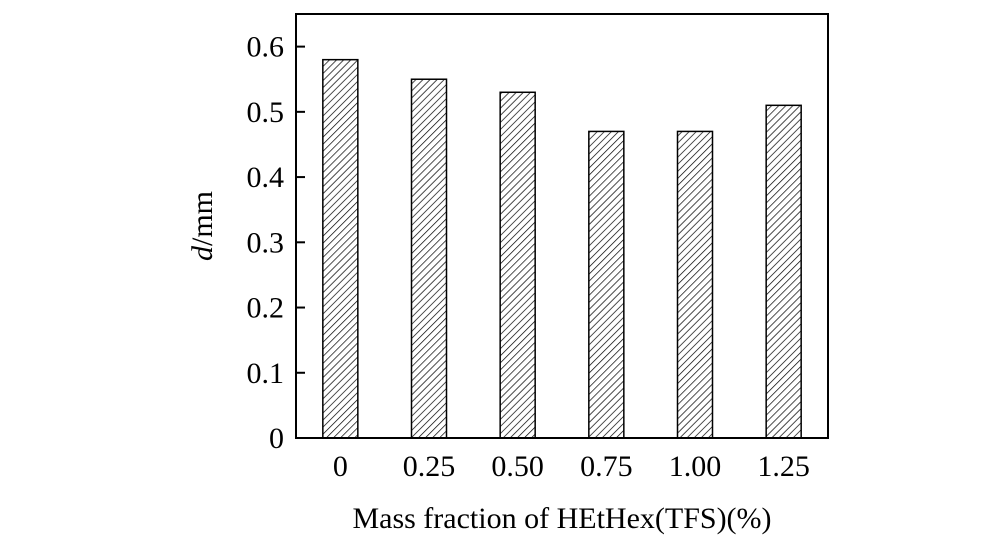 This screenshot has height=553, width=1000. Describe the element at coordinates (202, 226) in the screenshot. I see `y-axis-title: d/mm` at that location.